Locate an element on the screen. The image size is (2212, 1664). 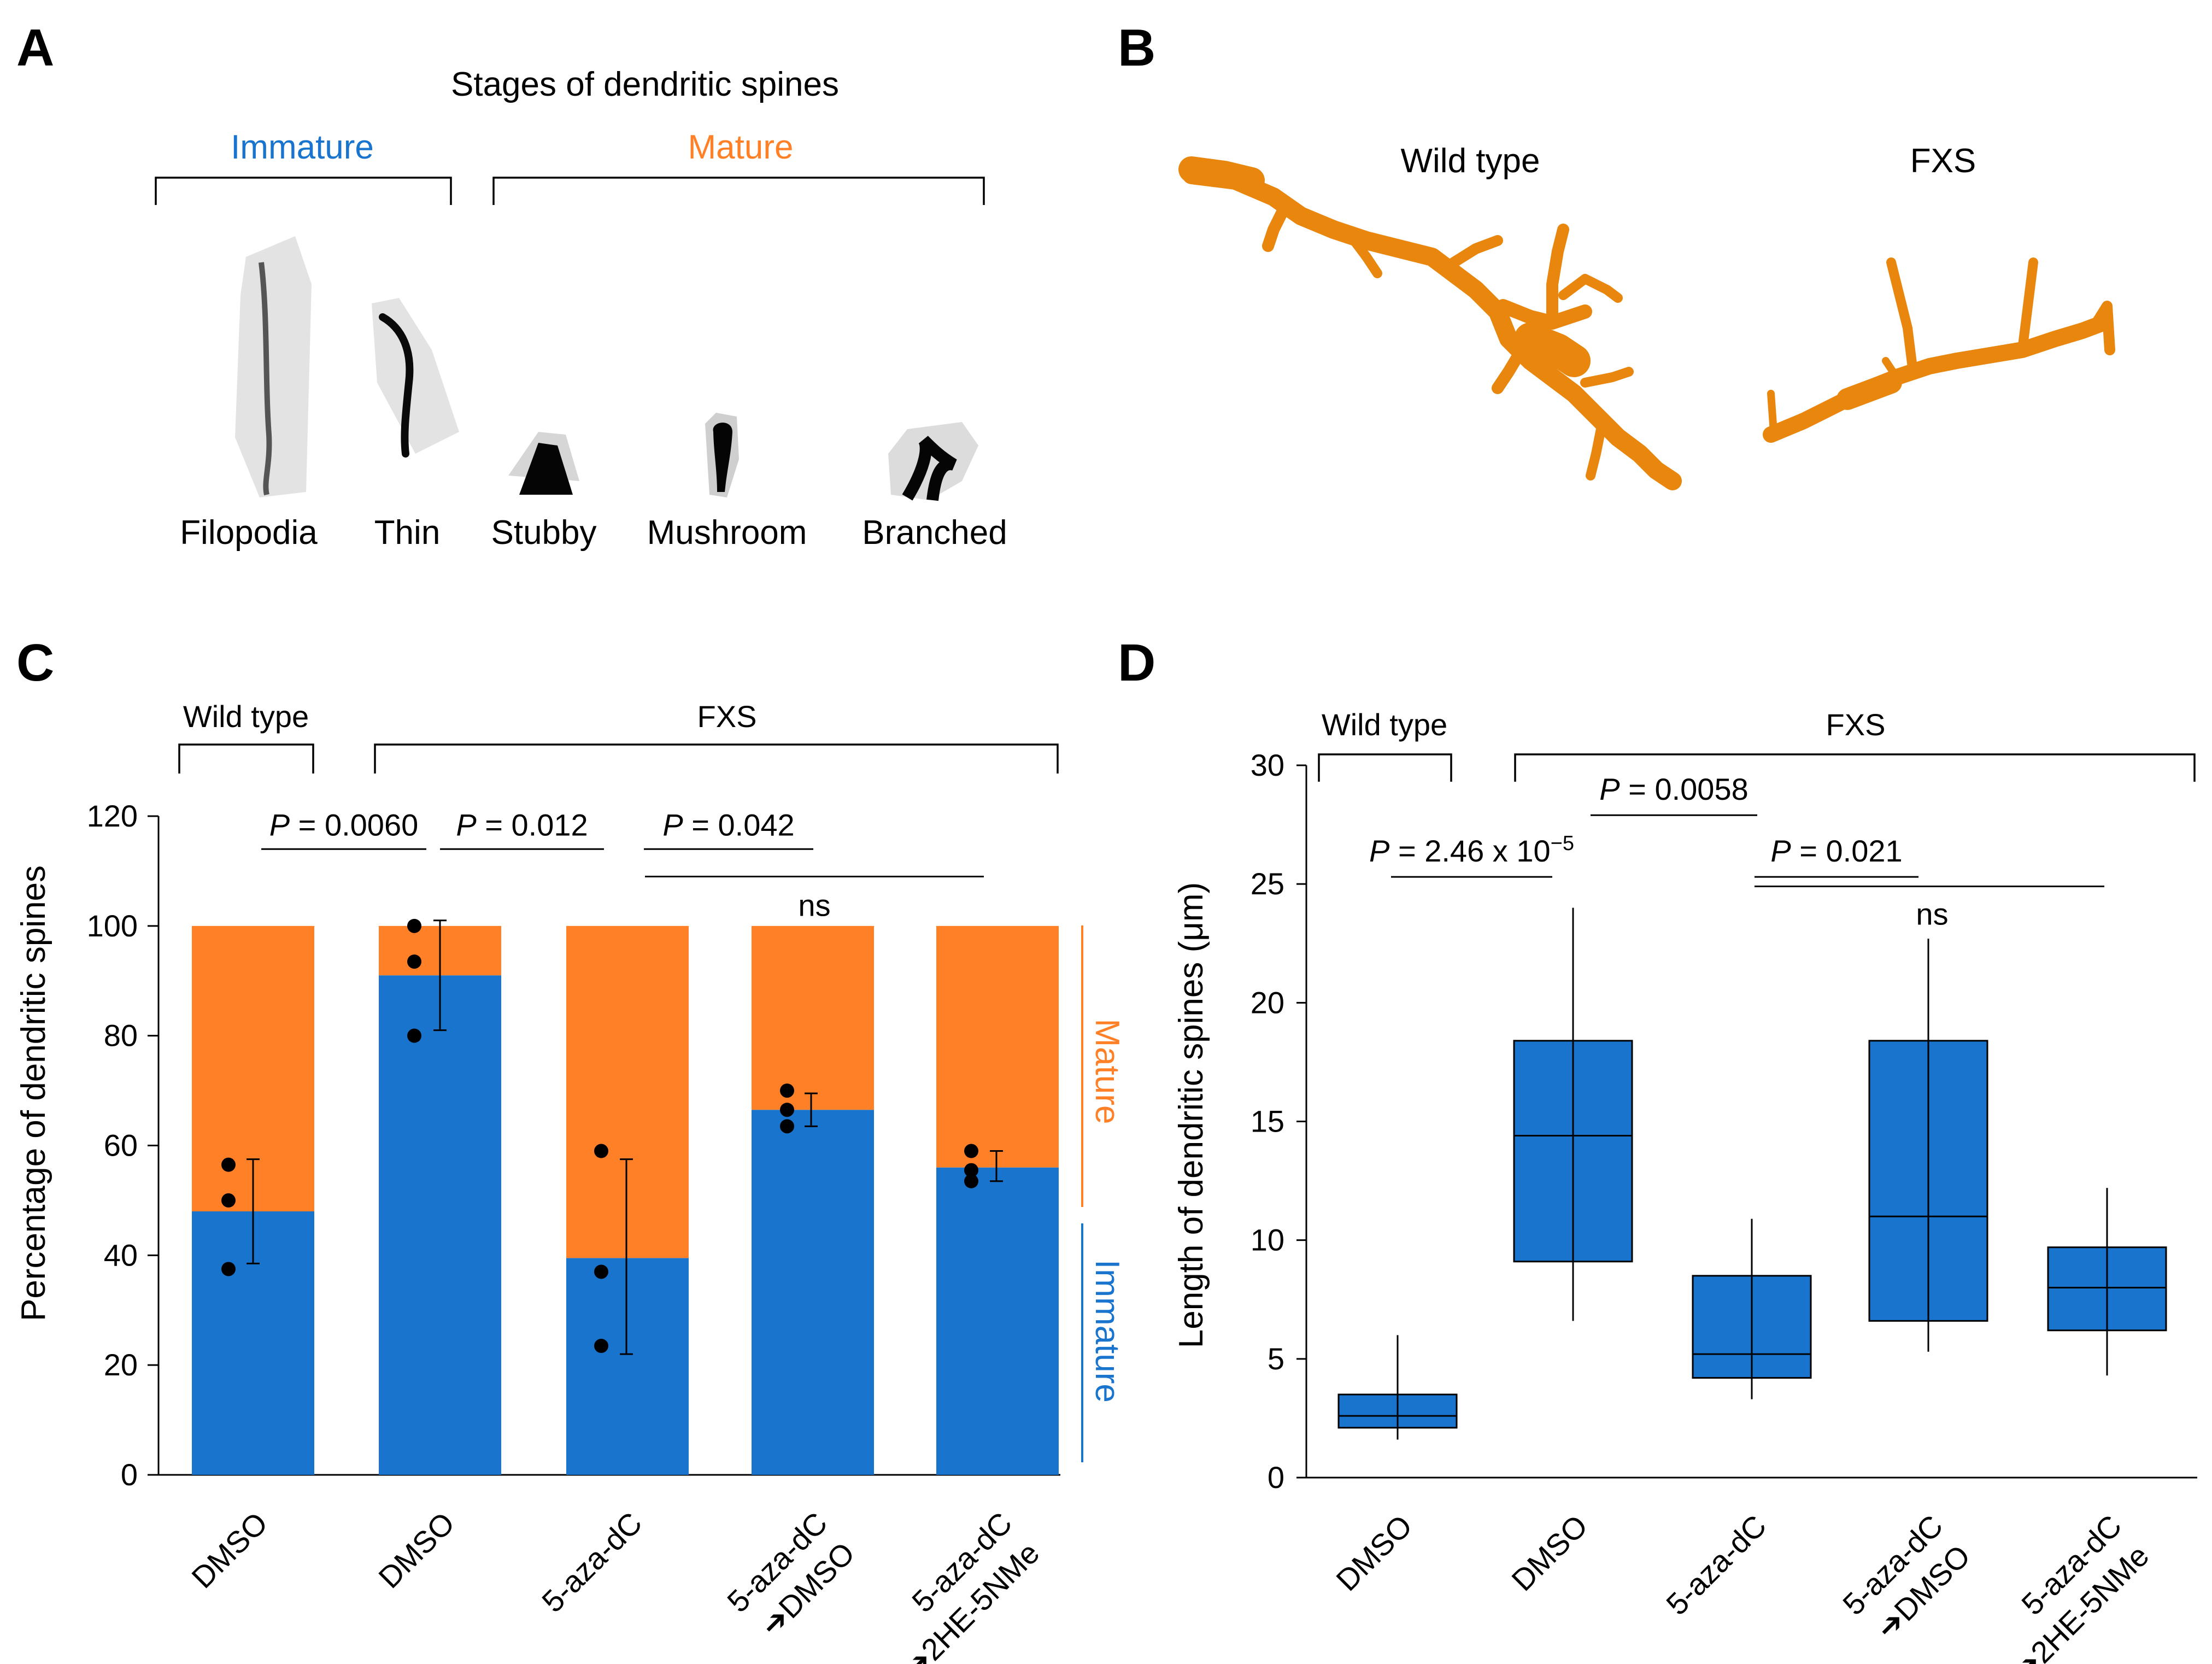
mature-bracket is located at coordinates (738, 191).